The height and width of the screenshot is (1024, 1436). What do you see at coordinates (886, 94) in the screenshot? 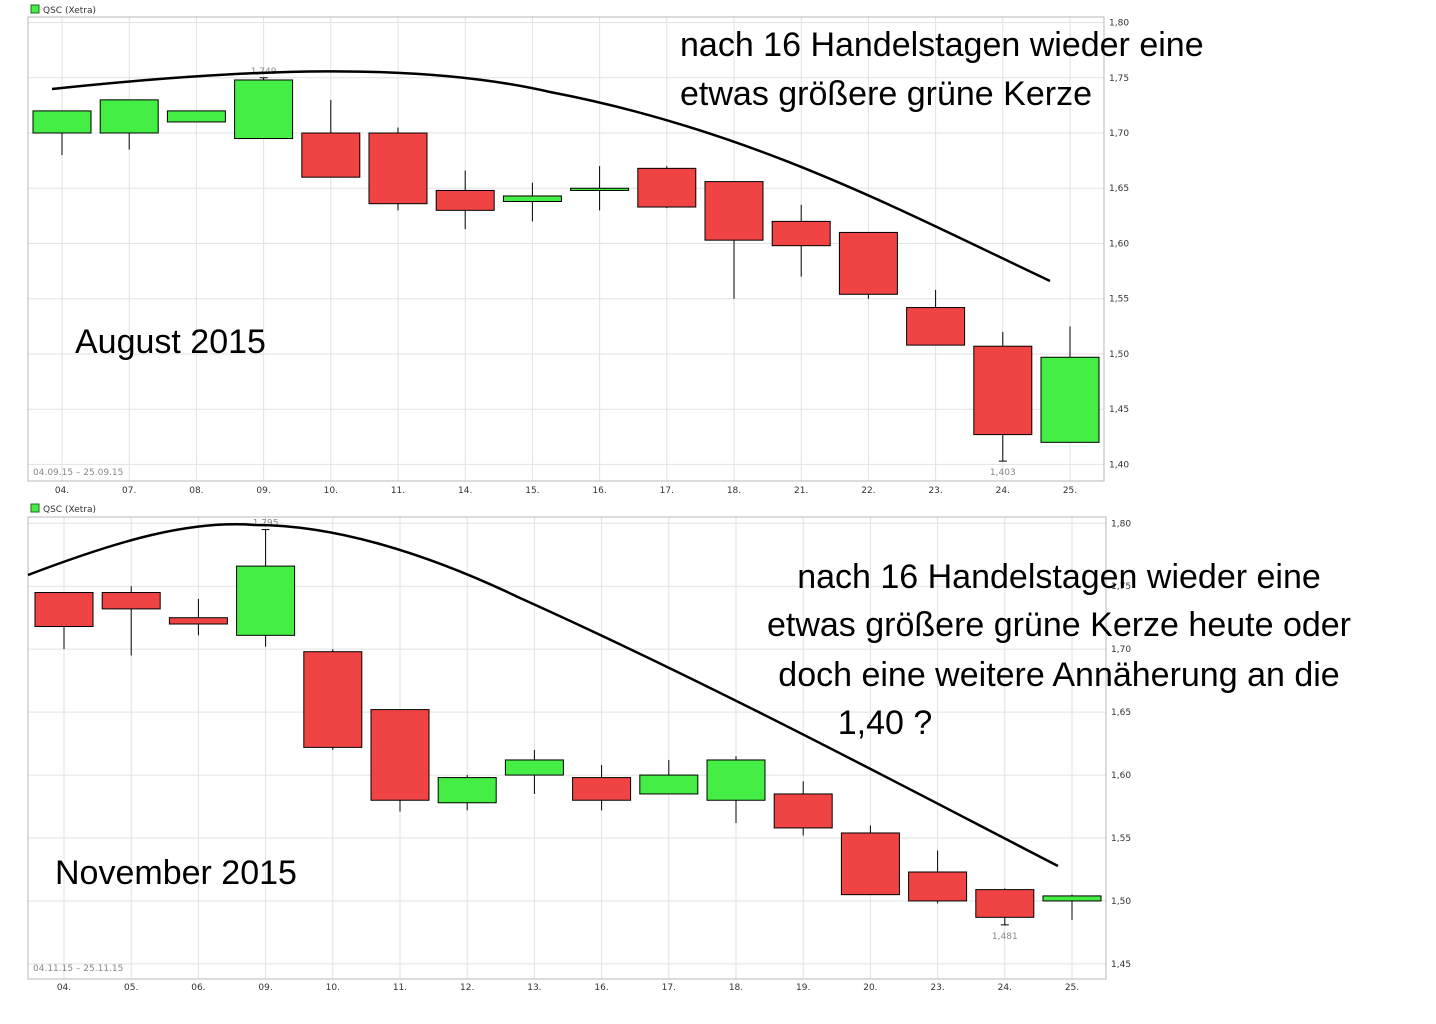
I see `annotation-text: etwas größere grüne Kerze` at bounding box center [886, 94].